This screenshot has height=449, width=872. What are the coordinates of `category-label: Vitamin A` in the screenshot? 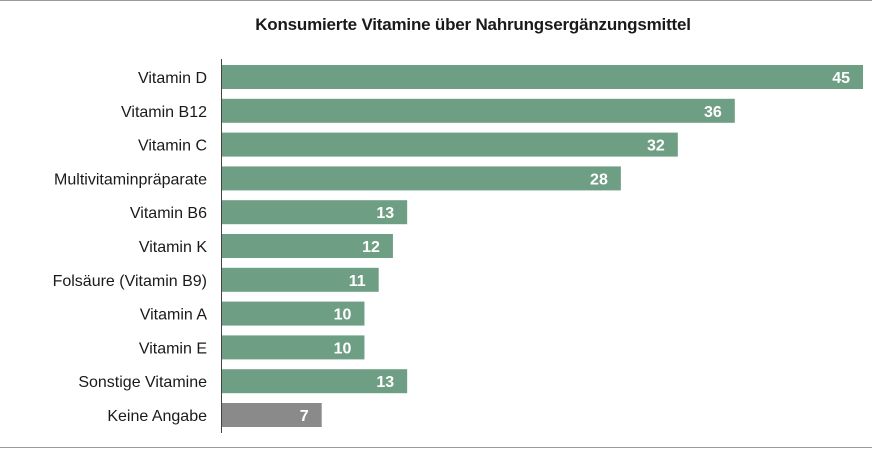 It's located at (174, 315).